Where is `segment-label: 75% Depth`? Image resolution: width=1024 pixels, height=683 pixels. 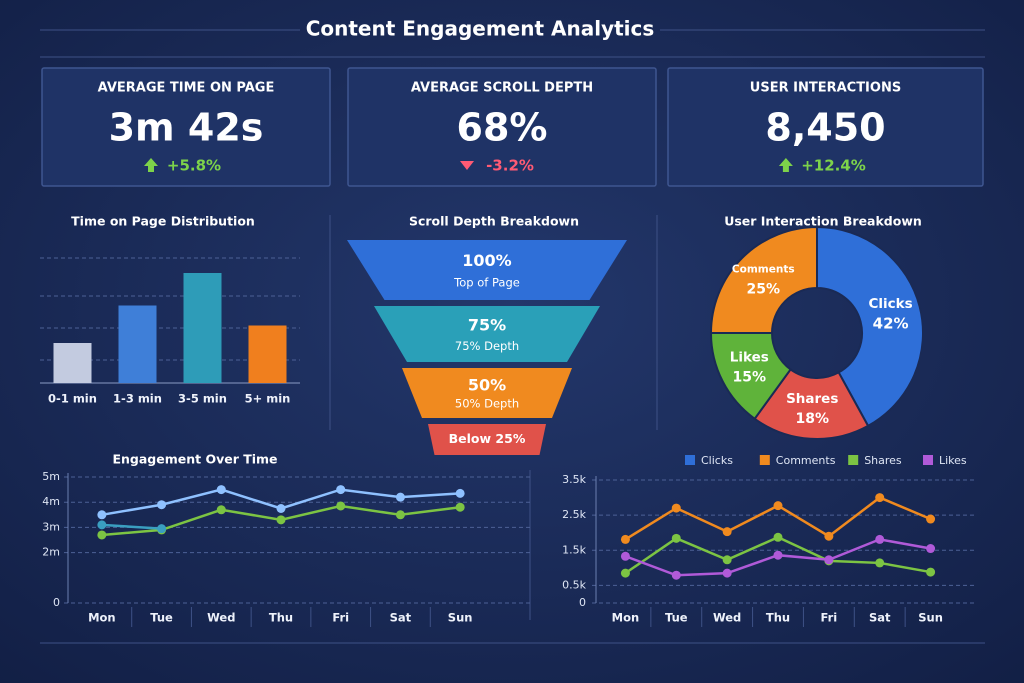
segment-label: 75% Depth is located at coordinates (487, 346).